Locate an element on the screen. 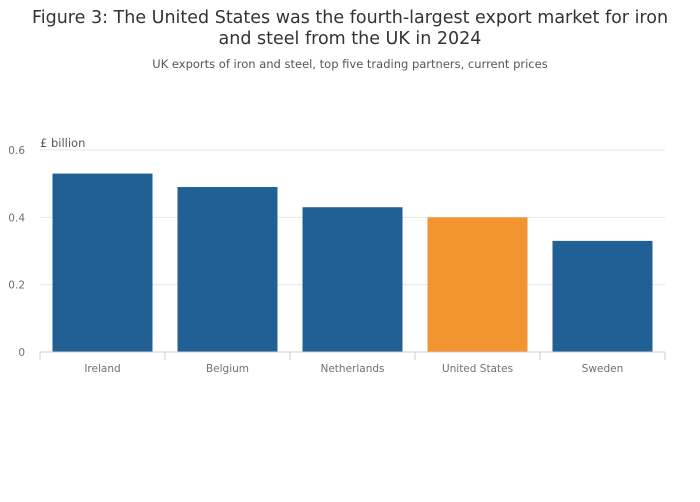 The height and width of the screenshot is (502, 700). bar-ireland is located at coordinates (102, 262).